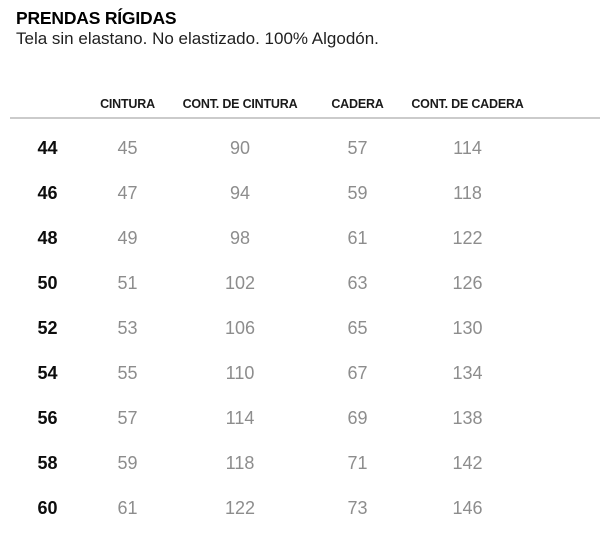  What do you see at coordinates (357, 192) in the screenshot?
I see `cadera-value: 59` at bounding box center [357, 192].